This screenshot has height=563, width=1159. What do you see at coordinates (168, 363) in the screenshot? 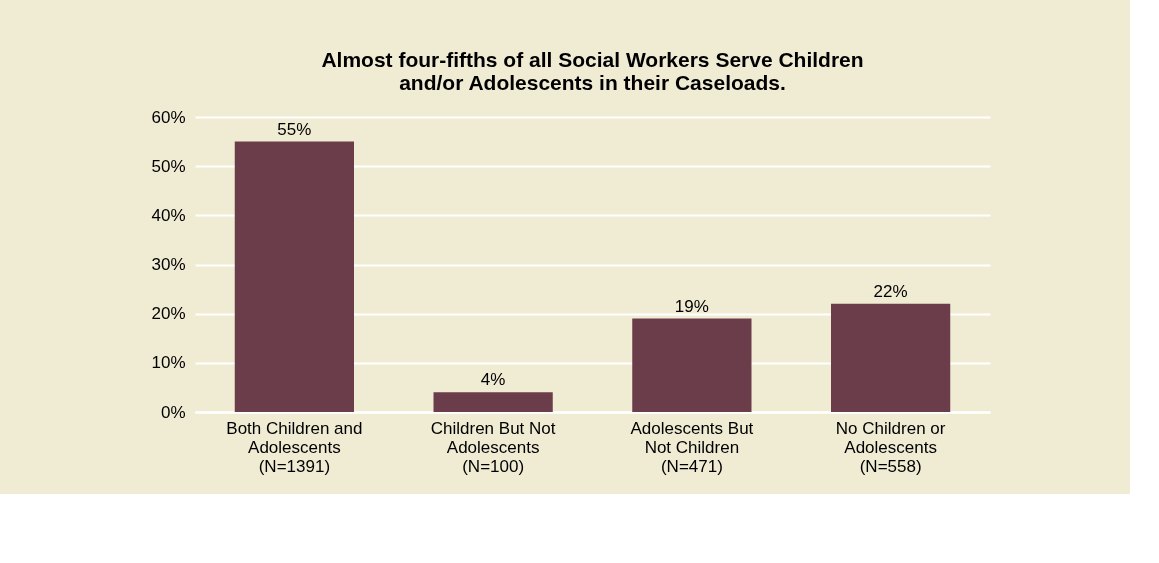
I see `y-tick-label: 10%` at bounding box center [168, 363].